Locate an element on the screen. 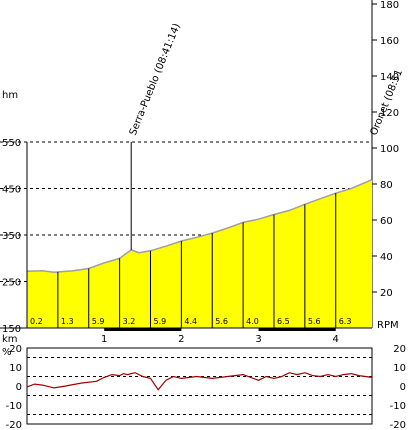  rpm-tick-label: 100 is located at coordinates (389, 149).